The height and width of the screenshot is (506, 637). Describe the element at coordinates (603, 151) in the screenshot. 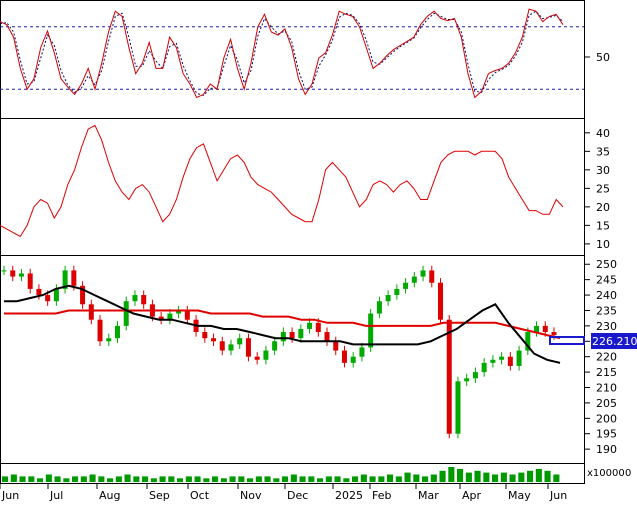

I see `adx-tick-label: 35` at that location.